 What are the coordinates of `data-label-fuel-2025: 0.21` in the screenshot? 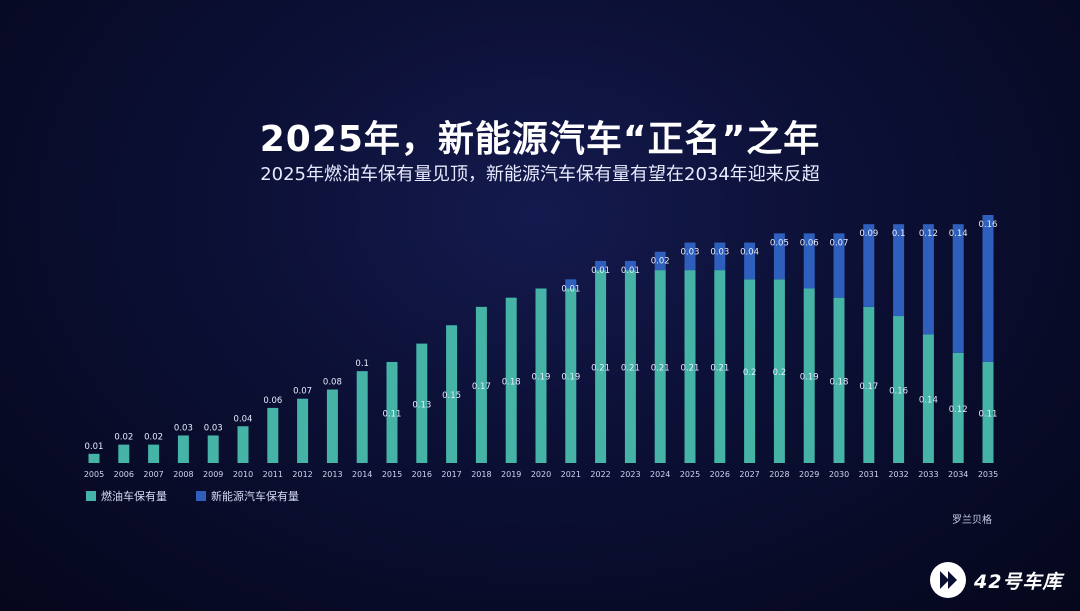 It's located at (690, 369).